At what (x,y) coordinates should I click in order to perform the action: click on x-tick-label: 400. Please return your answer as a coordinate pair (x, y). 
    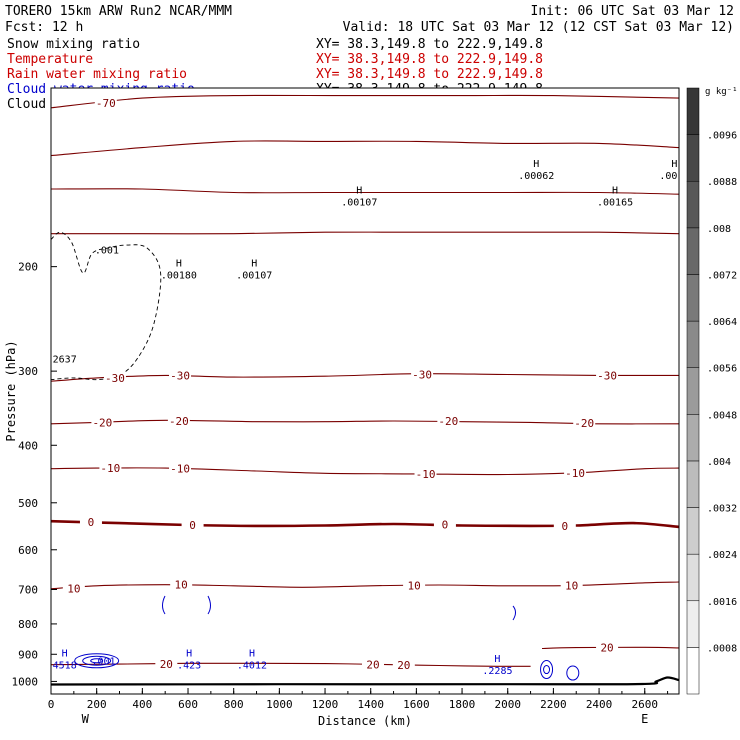
    Looking at the image, I should click on (142, 704).